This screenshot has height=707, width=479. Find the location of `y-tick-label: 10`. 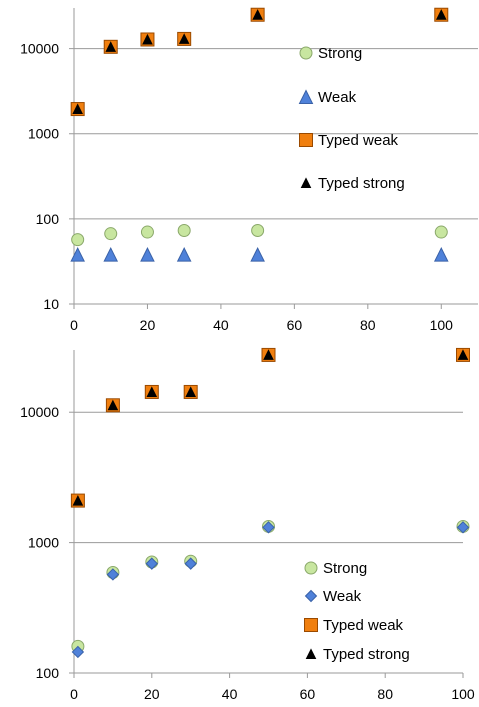

y-tick-label: 10 is located at coordinates (51, 304).